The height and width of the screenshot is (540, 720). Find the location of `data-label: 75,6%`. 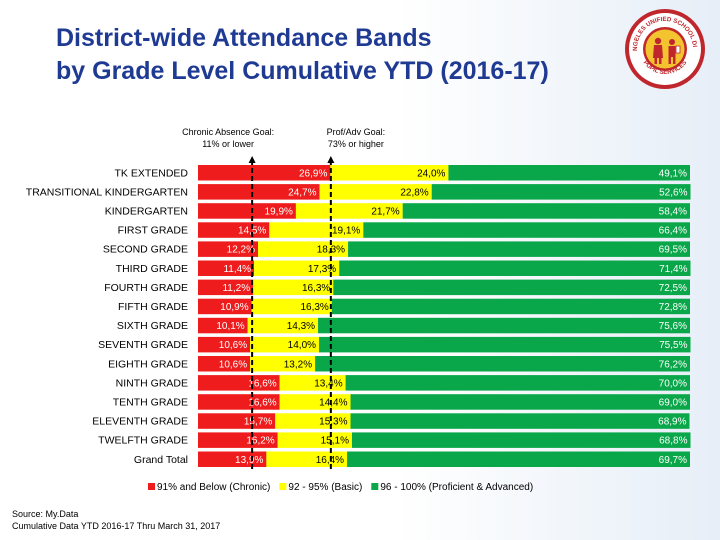

data-label: 75,6% is located at coordinates (673, 326).